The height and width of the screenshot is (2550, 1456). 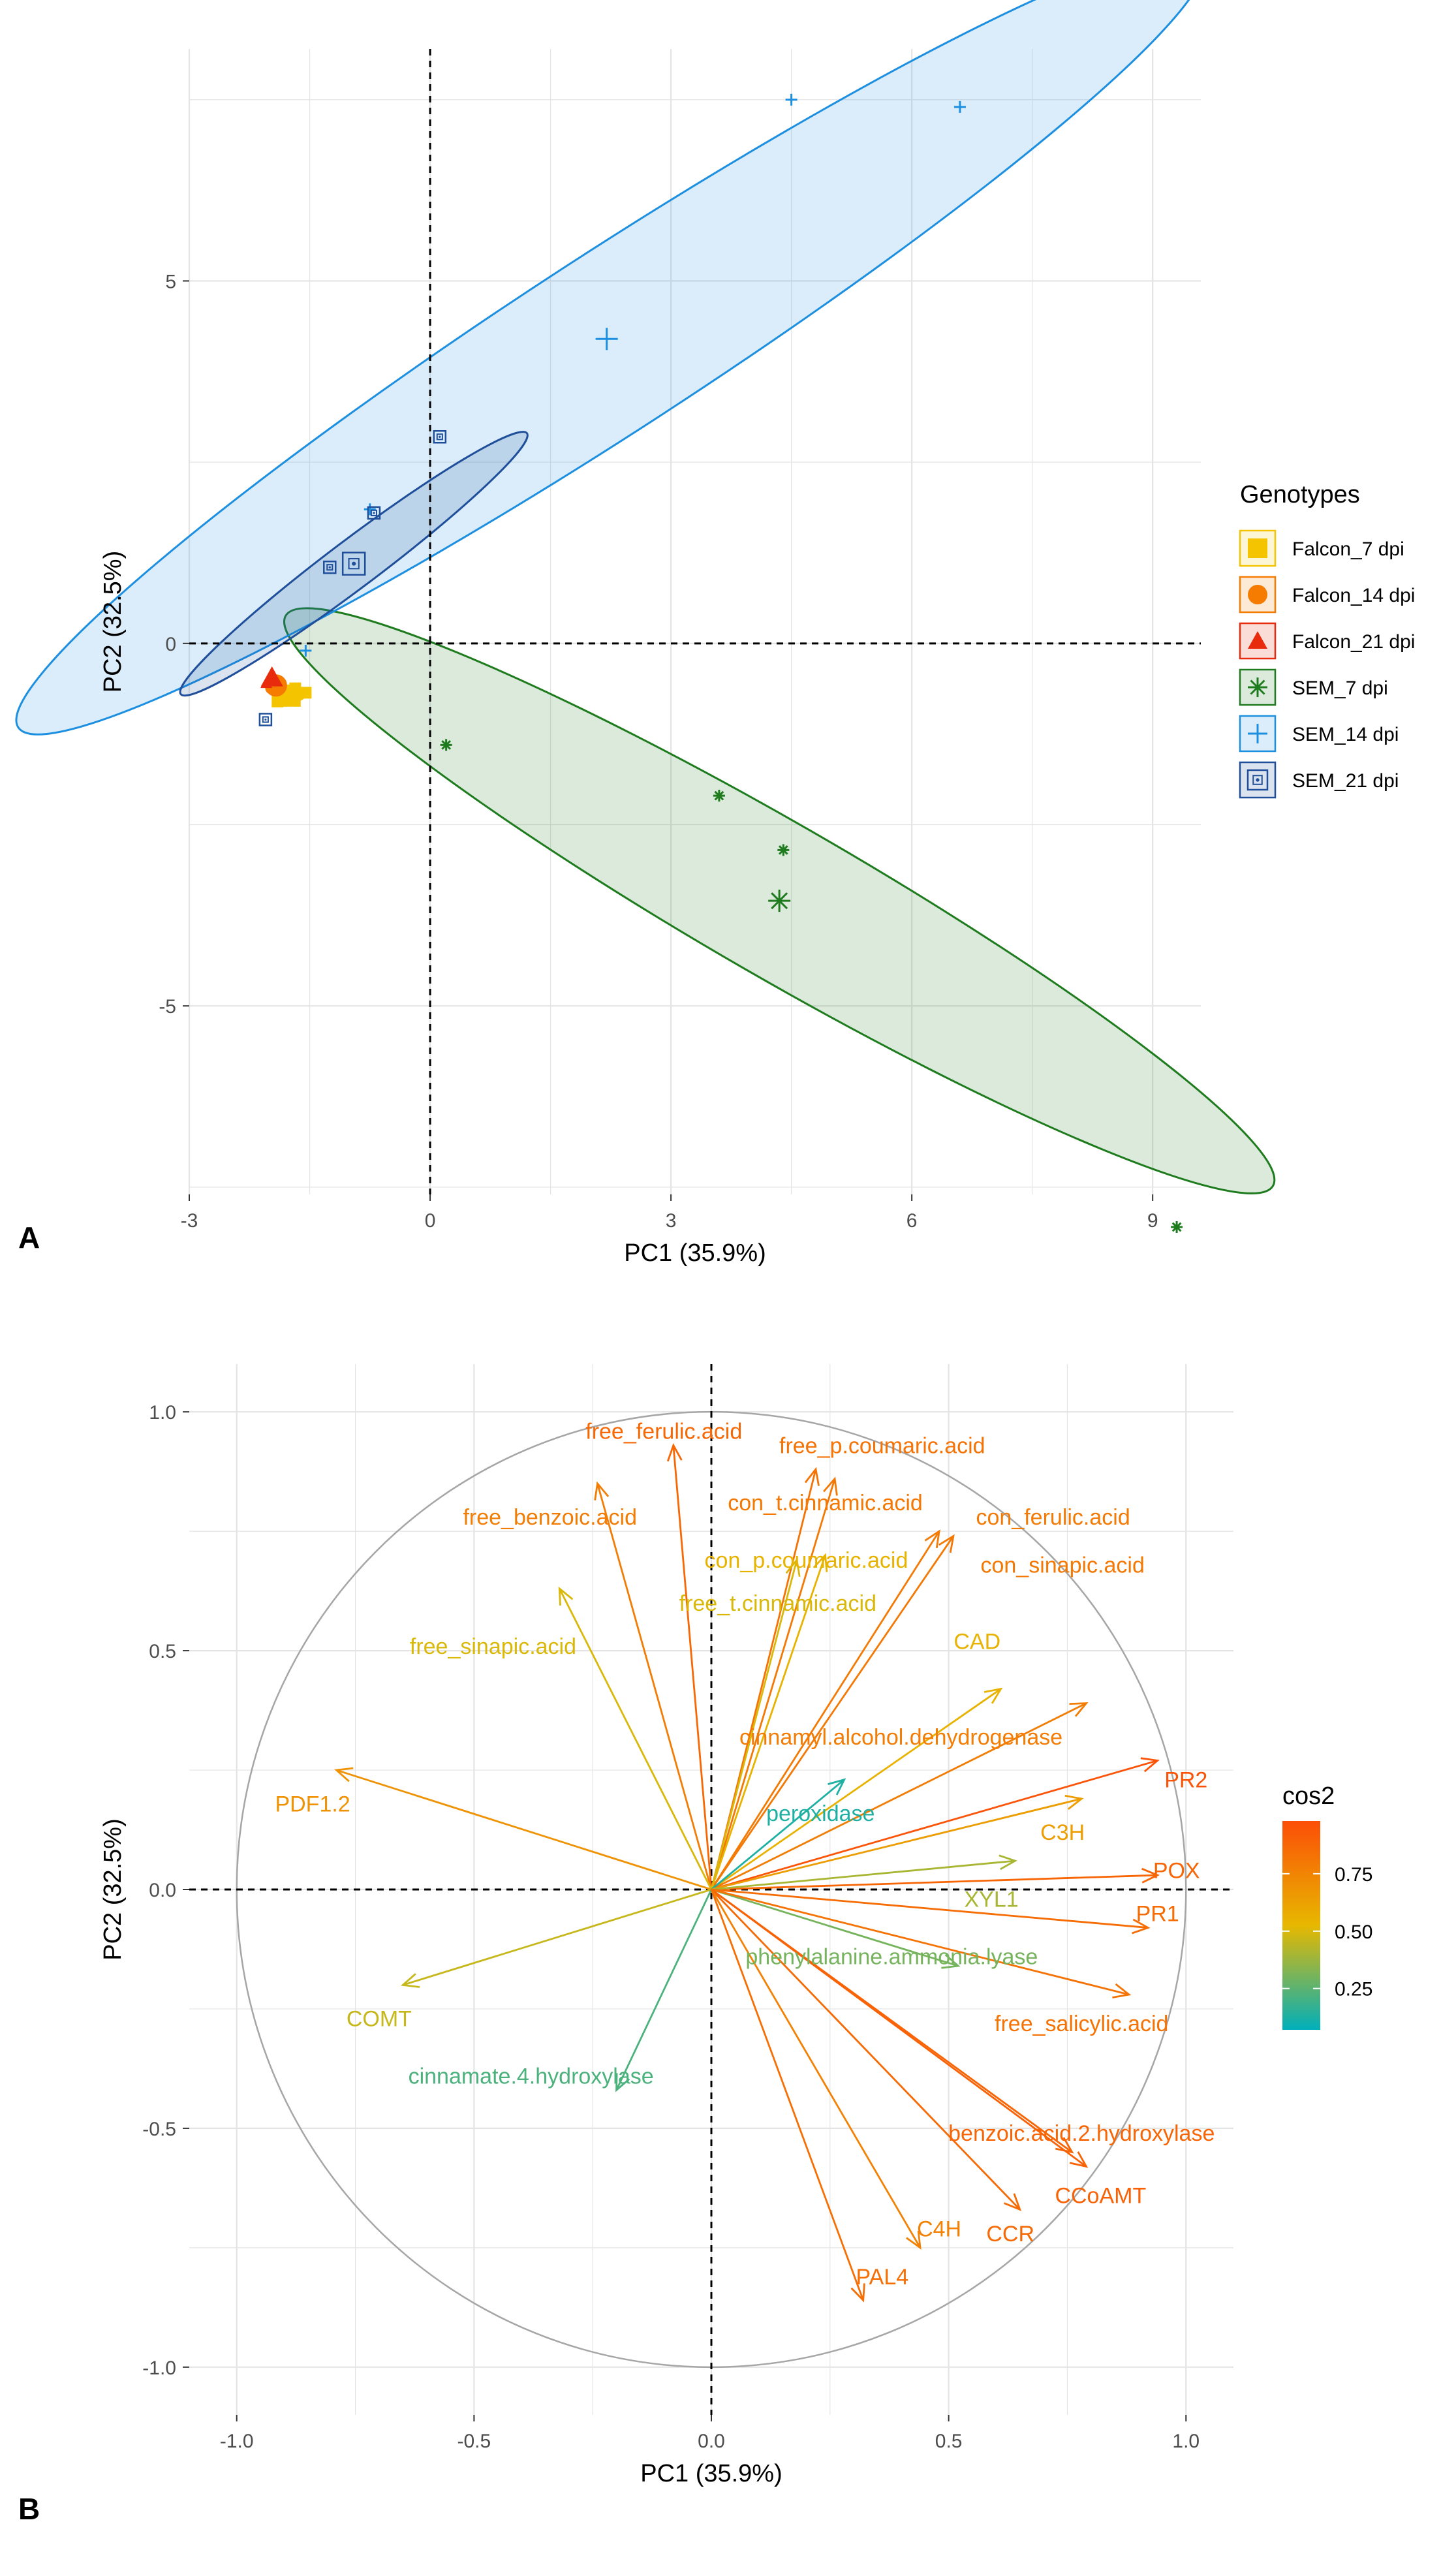 I want to click on colorbar-tick-label: 0.50, so click(x=1353, y=1932).